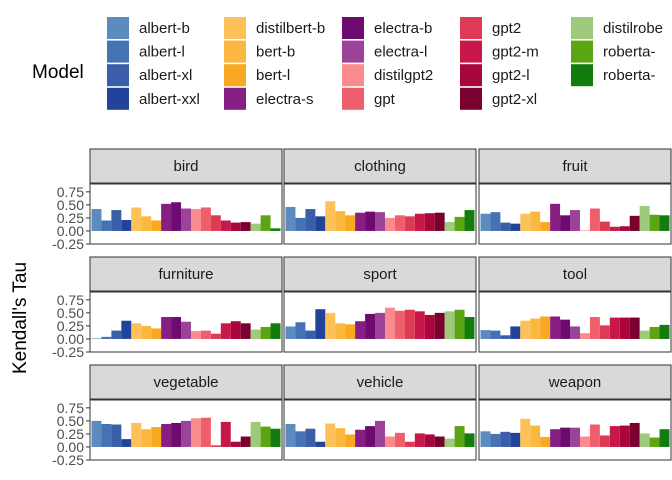 The height and width of the screenshot is (480, 672). I want to click on bar-weapon-bert-b, so click(535, 436).